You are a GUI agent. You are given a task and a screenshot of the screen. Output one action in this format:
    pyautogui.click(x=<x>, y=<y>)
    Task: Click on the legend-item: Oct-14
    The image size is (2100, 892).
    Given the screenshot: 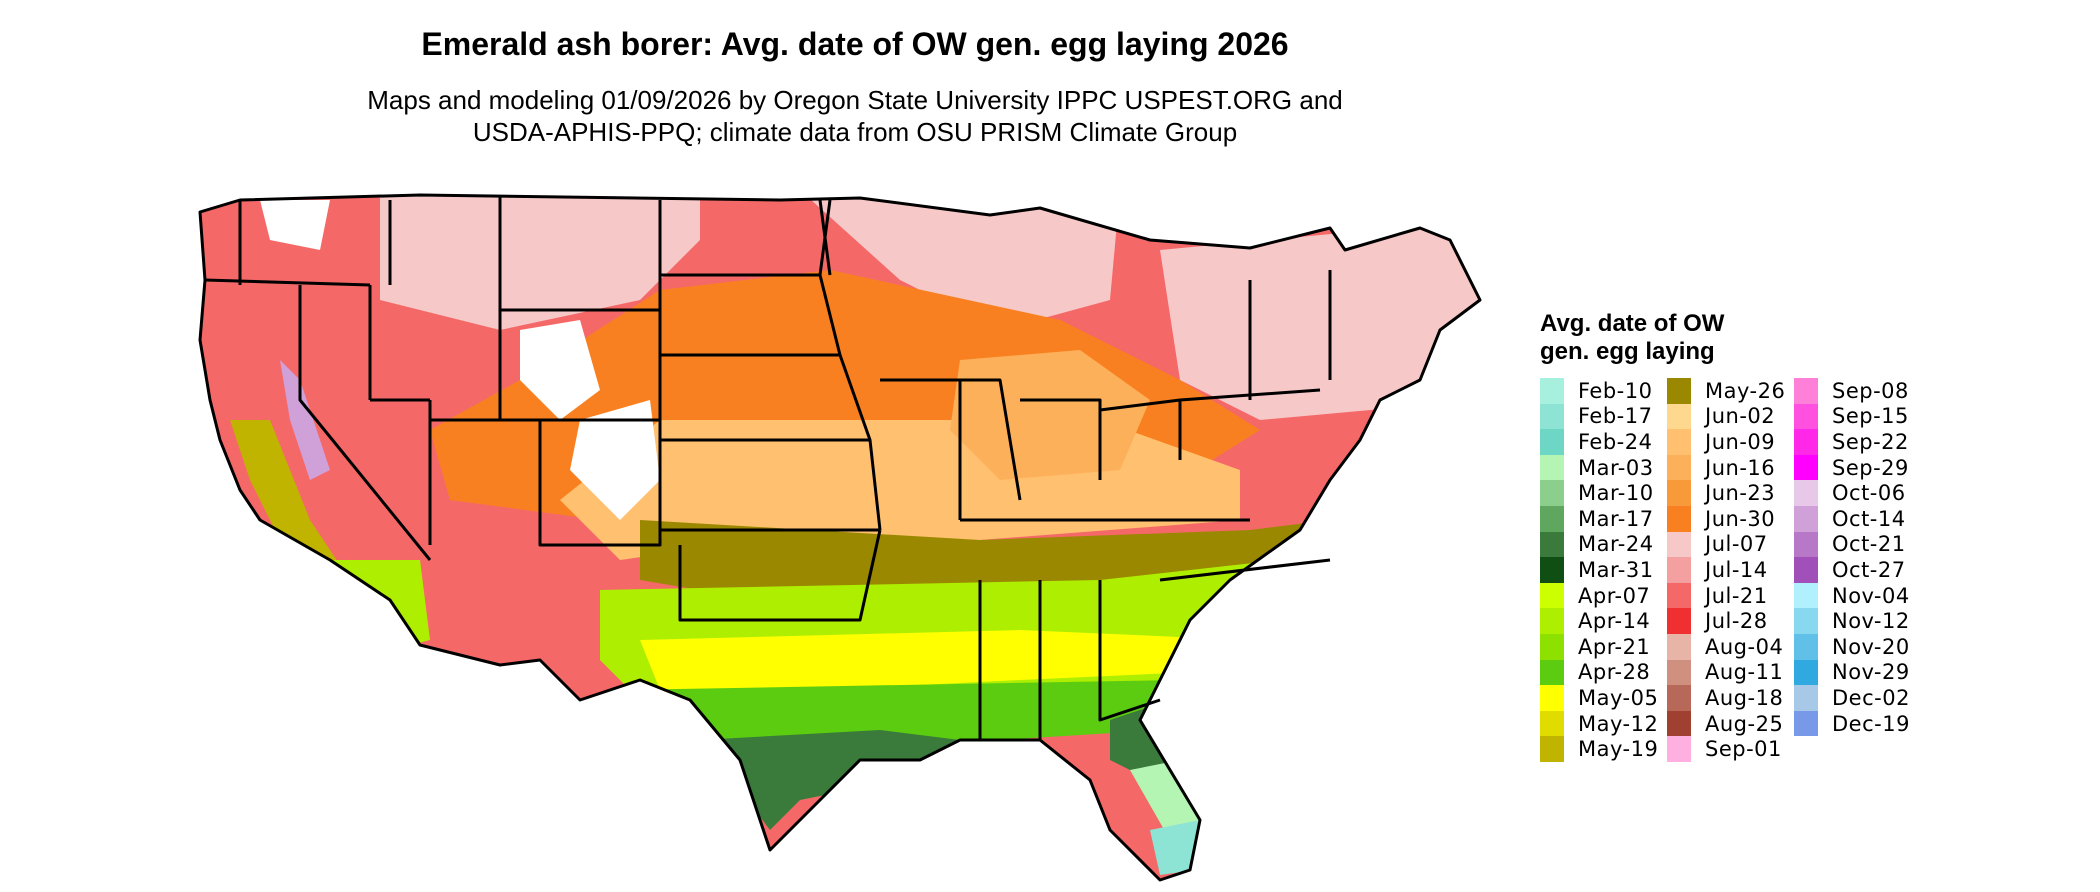 What is the action you would take?
    pyautogui.click(x=1859, y=518)
    